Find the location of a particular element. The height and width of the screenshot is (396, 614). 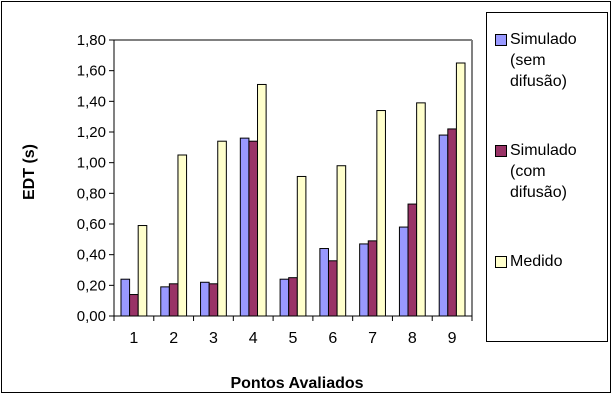

y-tick-label: 0,40 is located at coordinates (91, 255).